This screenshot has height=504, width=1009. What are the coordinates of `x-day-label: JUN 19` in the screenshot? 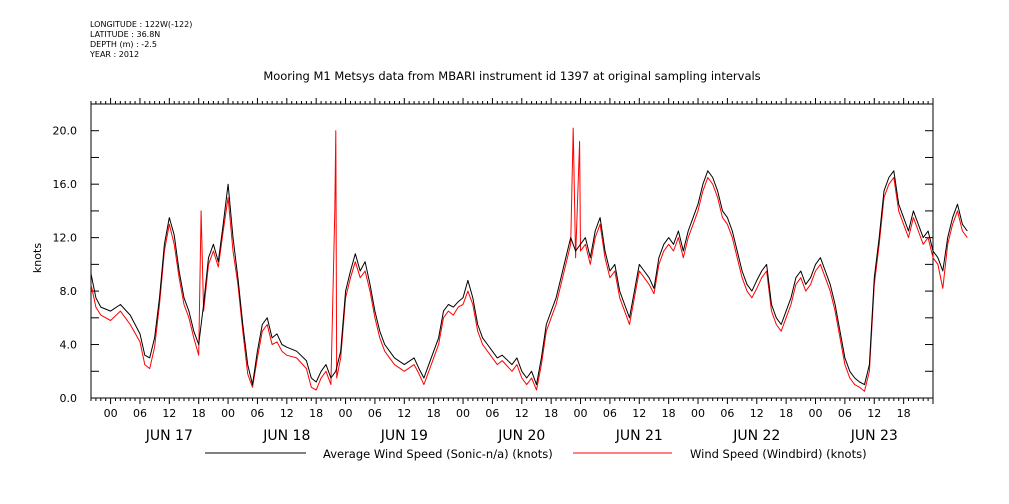 It's located at (404, 436).